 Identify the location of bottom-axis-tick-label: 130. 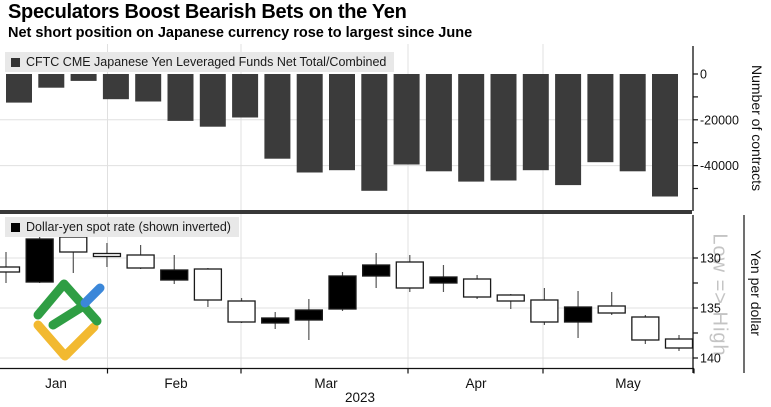
(710, 259).